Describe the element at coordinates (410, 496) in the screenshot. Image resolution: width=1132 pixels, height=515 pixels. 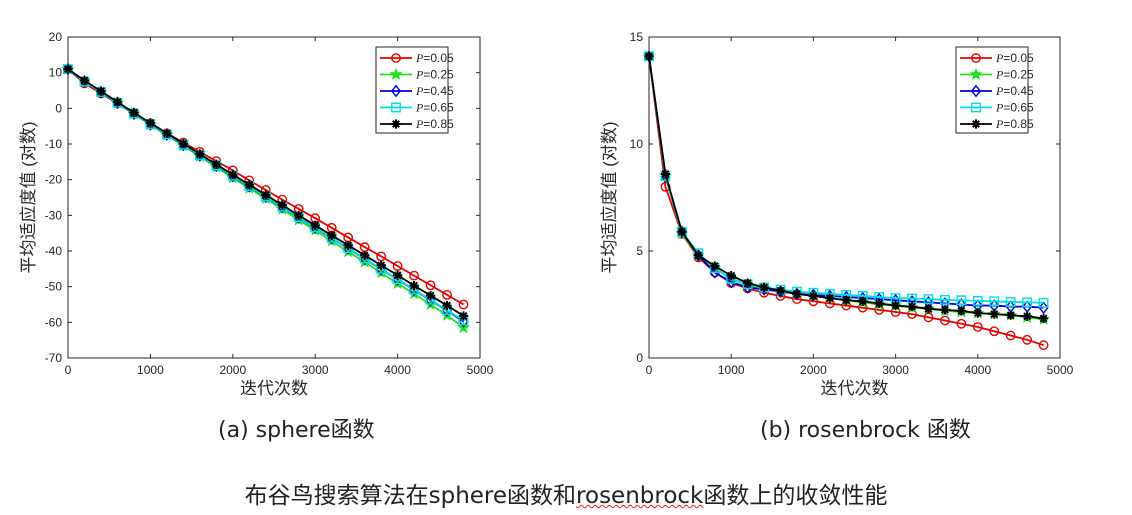
I see `caption-part-1: 布谷鸟搜索算法在sphere函数和` at that location.